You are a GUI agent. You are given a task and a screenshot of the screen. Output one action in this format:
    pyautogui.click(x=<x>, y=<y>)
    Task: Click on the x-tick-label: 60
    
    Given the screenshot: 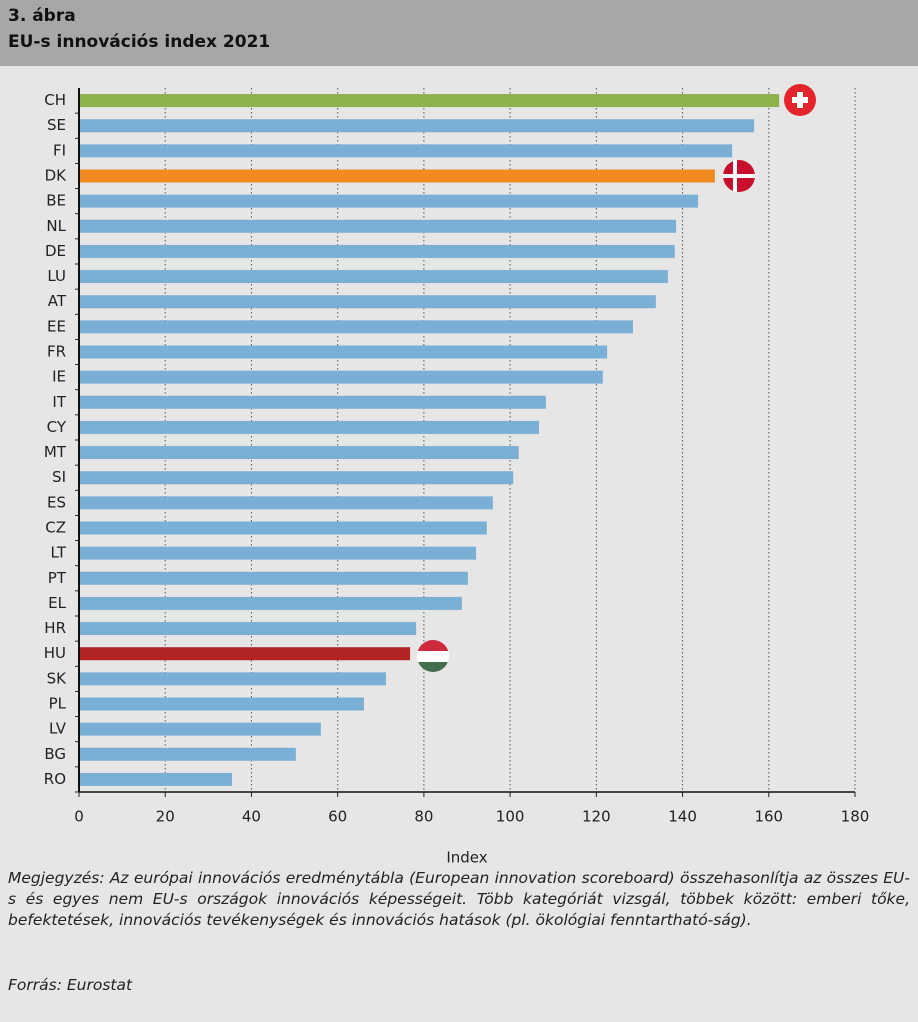 What is the action you would take?
    pyautogui.click(x=337, y=817)
    